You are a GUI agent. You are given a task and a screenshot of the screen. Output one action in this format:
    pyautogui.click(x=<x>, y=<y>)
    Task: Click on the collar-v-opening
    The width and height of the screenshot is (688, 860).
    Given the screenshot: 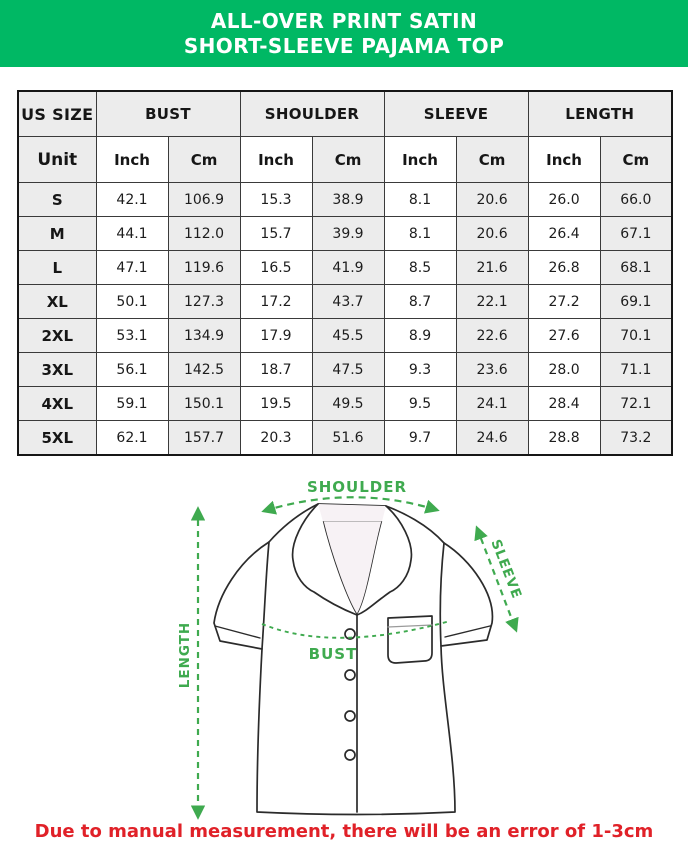 What is the action you would take?
    pyautogui.click(x=352, y=568)
    